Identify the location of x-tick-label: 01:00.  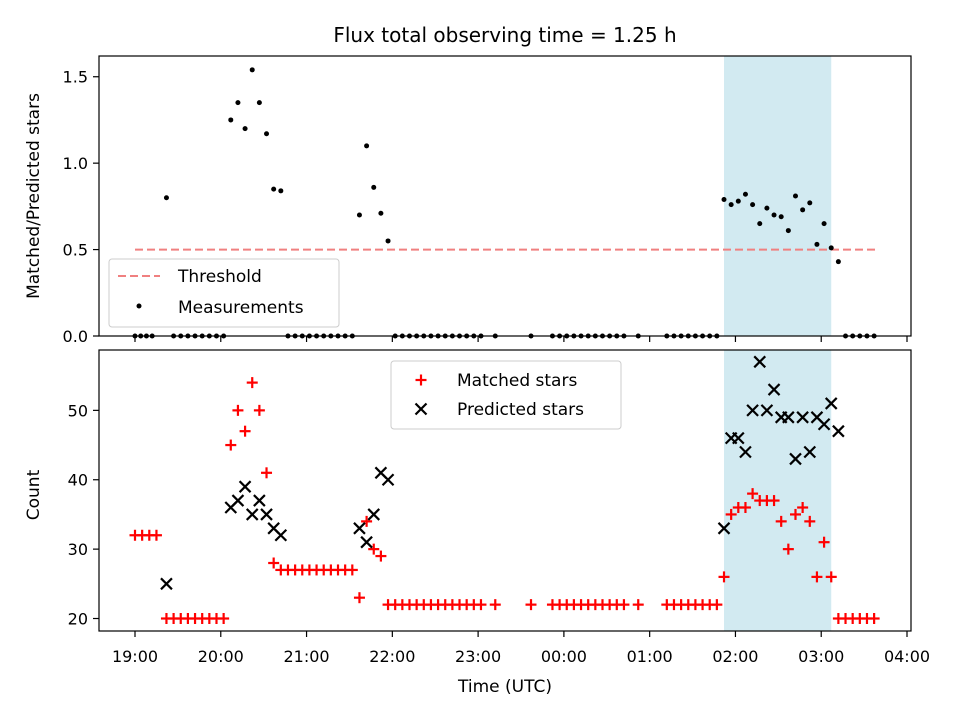
(650, 656).